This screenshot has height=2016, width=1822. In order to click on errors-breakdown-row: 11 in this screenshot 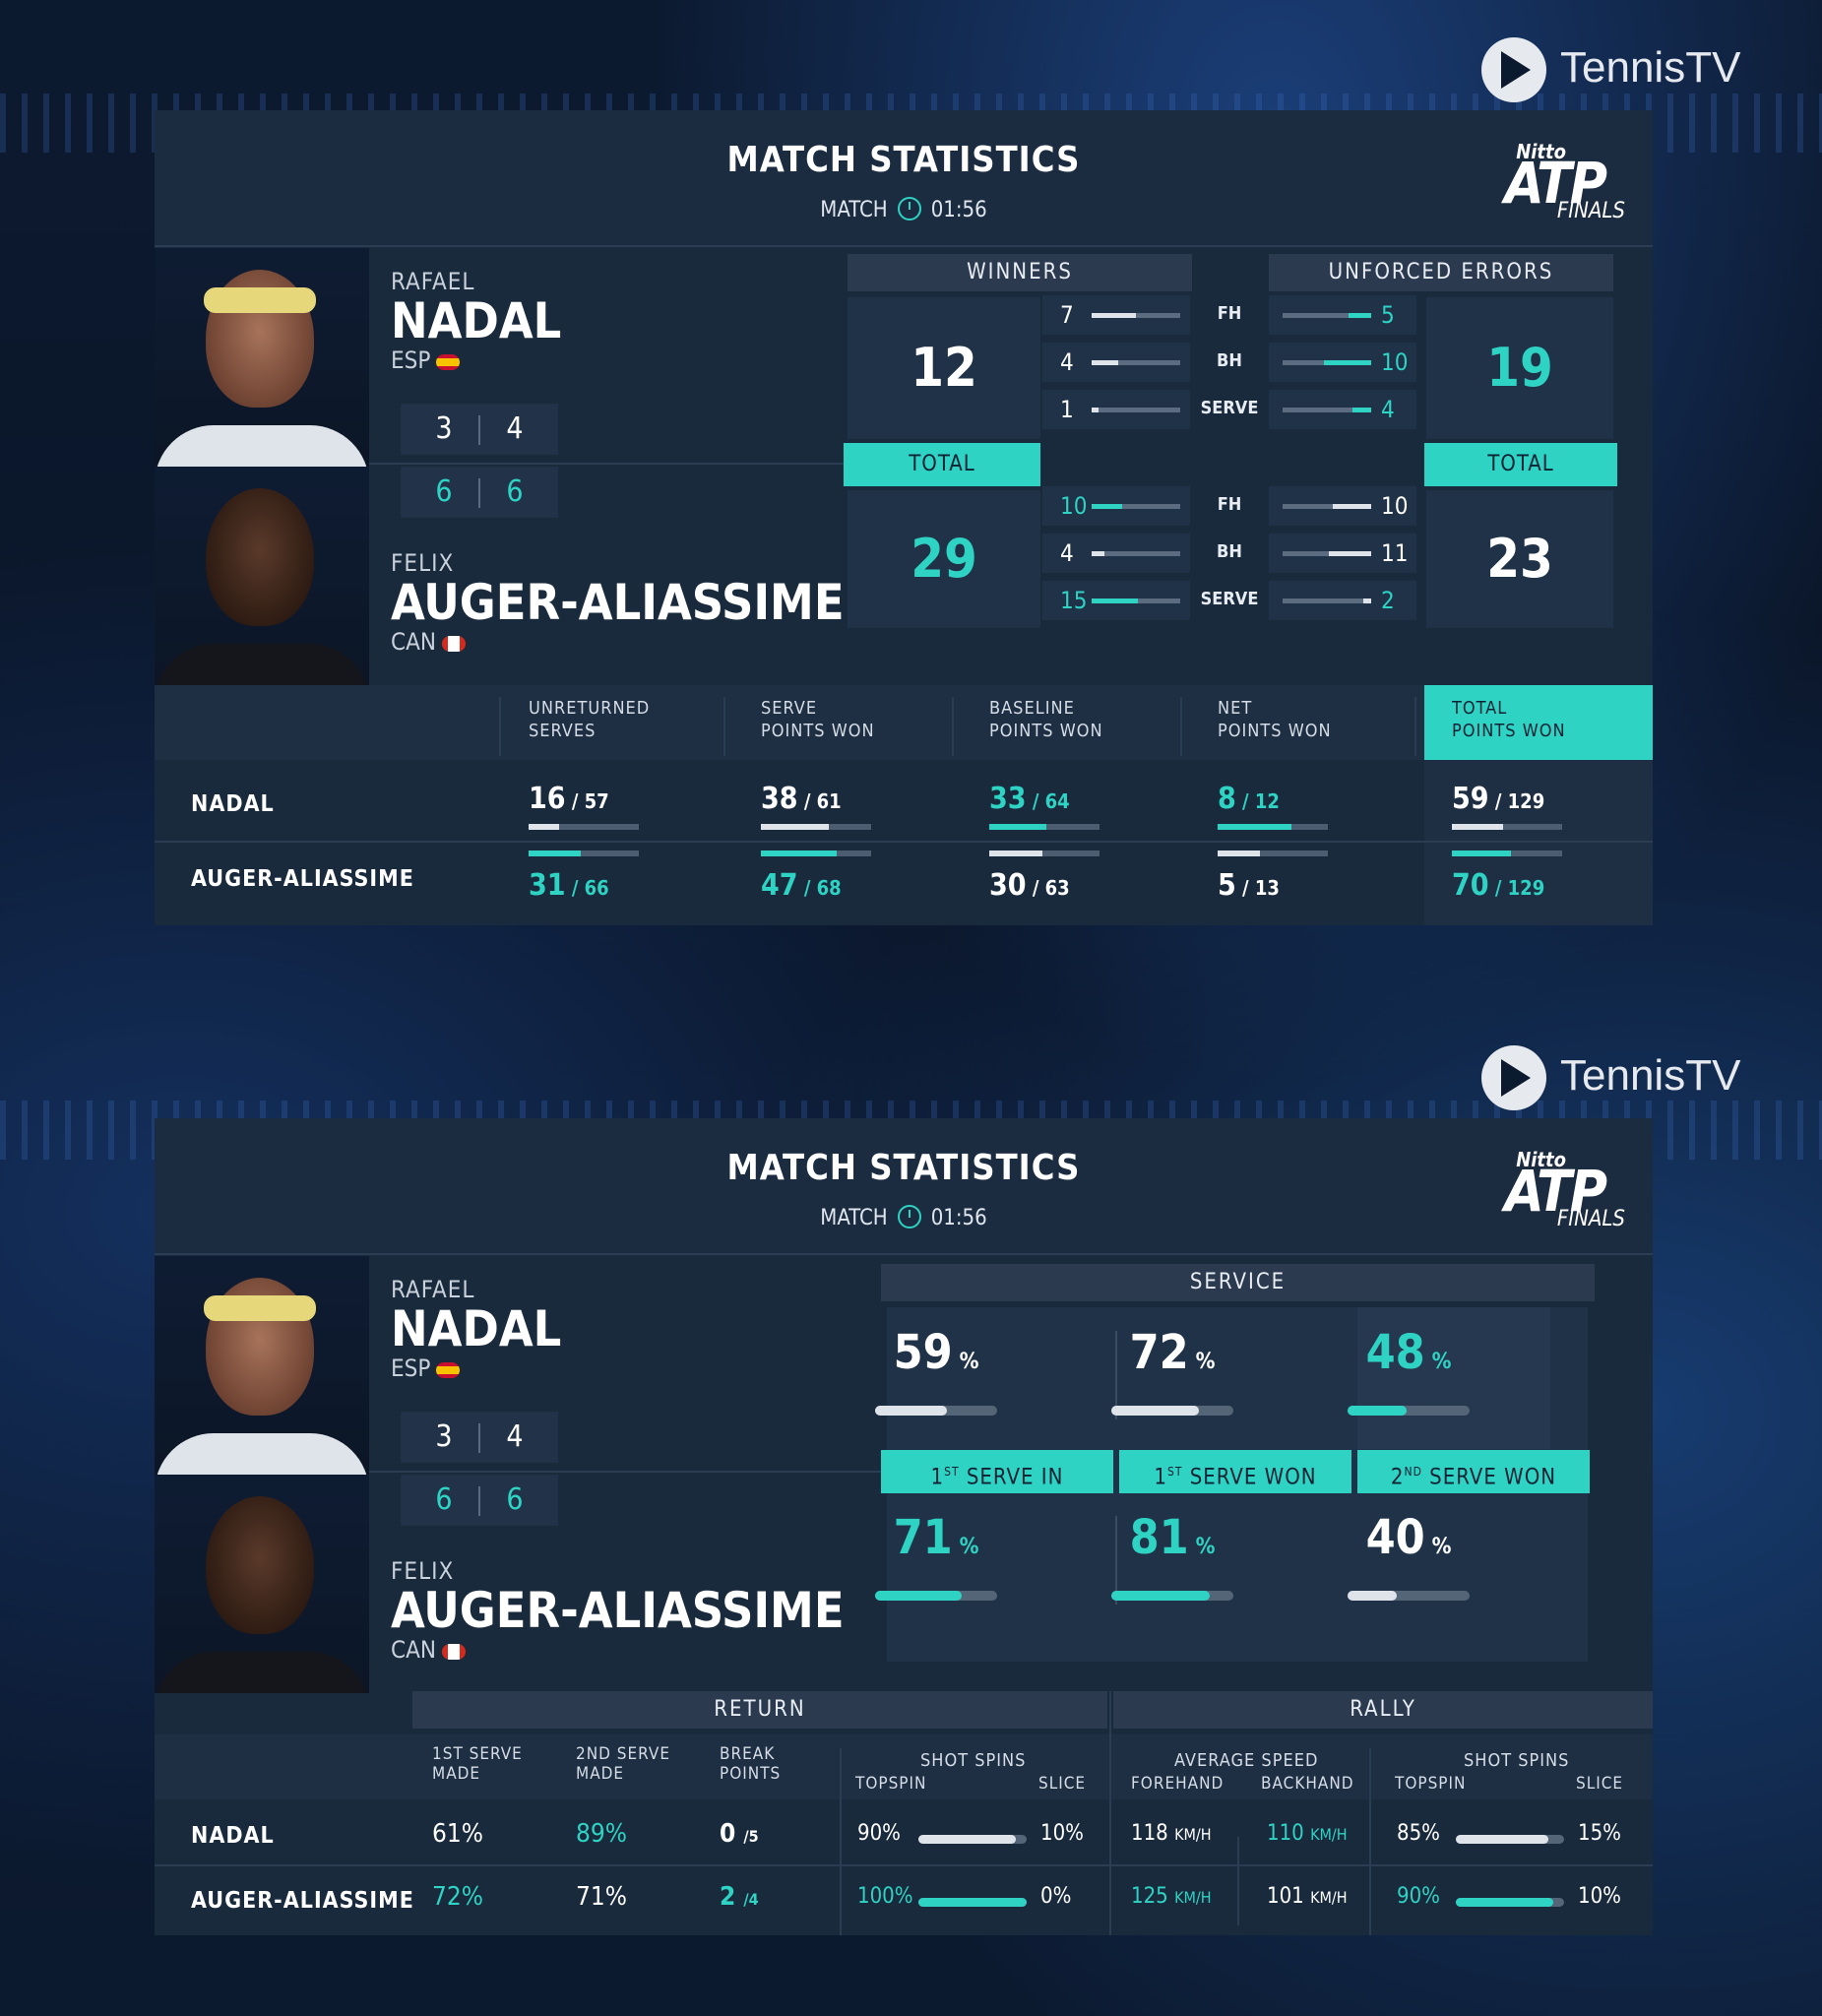, I will do `click(1343, 553)`.